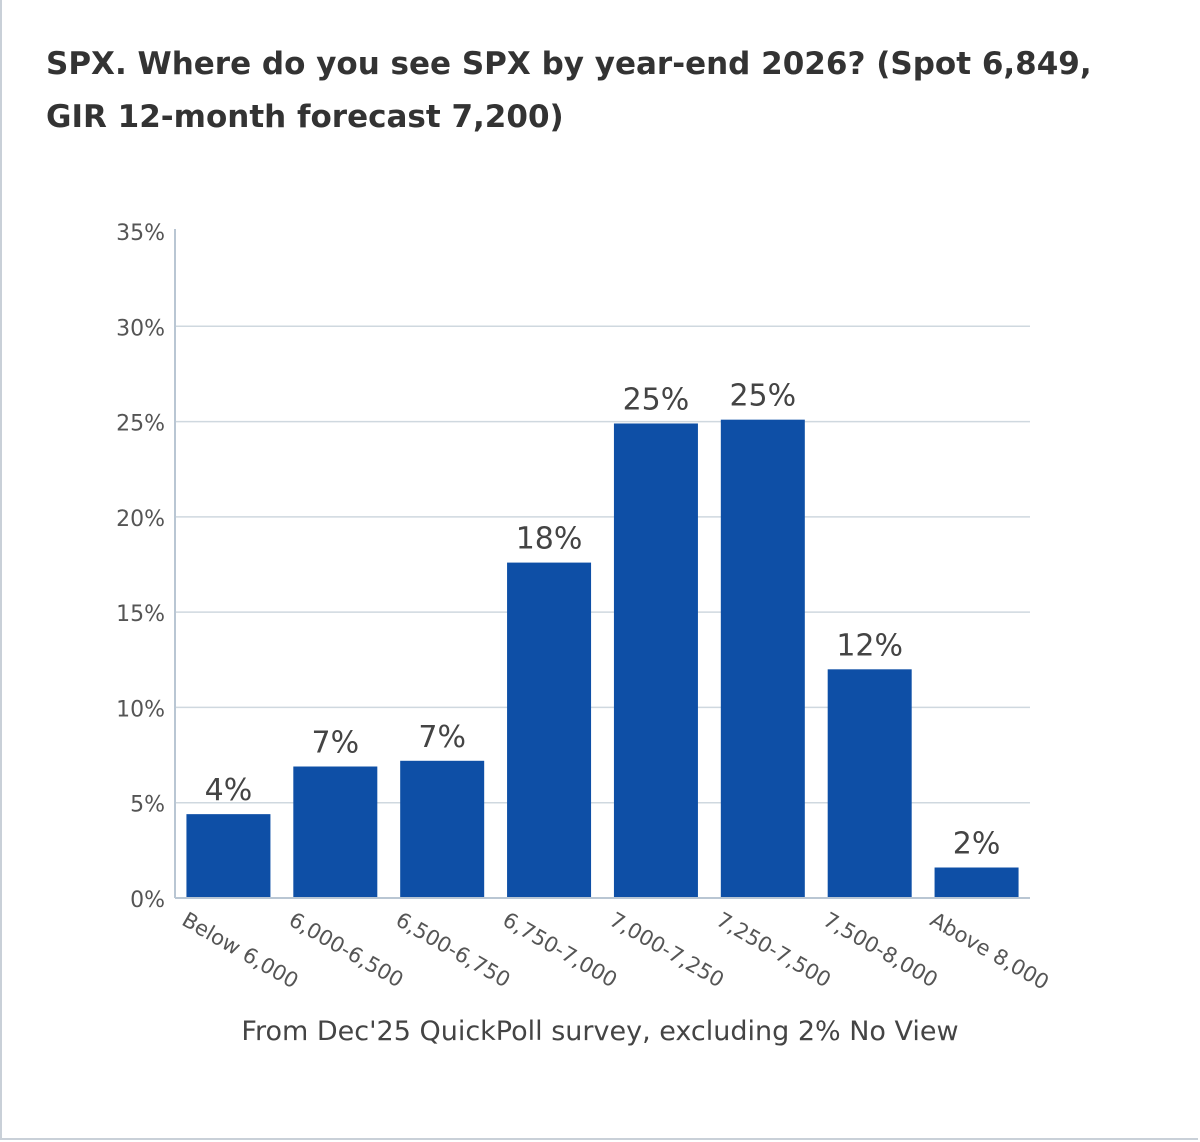 The width and height of the screenshot is (1200, 1142). I want to click on y-tick-labels: 0% 5% 10% 15% 20% 25% 30% 35%, so click(140, 567).